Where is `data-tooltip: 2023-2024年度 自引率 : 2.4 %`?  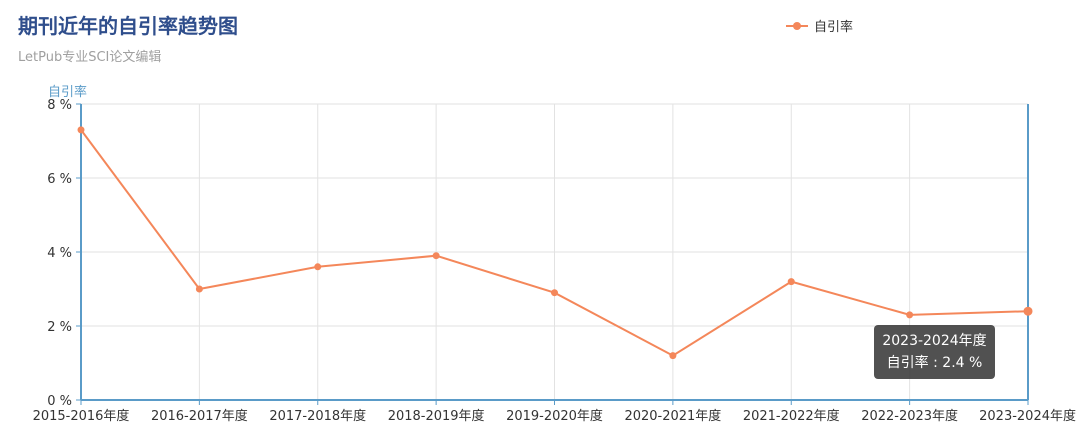
data-tooltip: 2023-2024年度 自引率 : 2.4 % is located at coordinates (934, 352).